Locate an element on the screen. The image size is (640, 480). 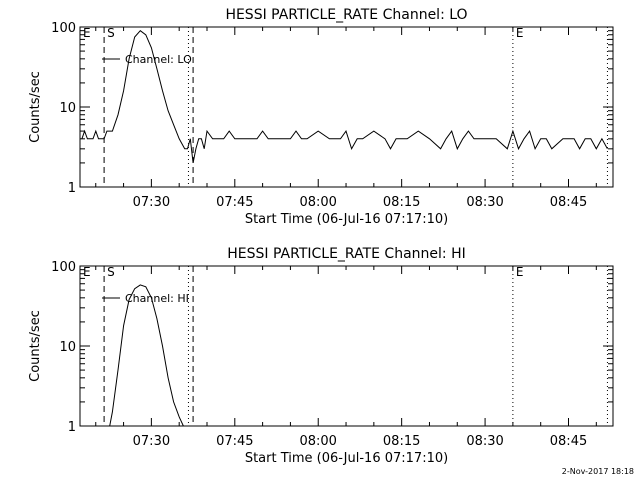
panel-2-x-tick-label-2: 08:00 is located at coordinates (317, 441).